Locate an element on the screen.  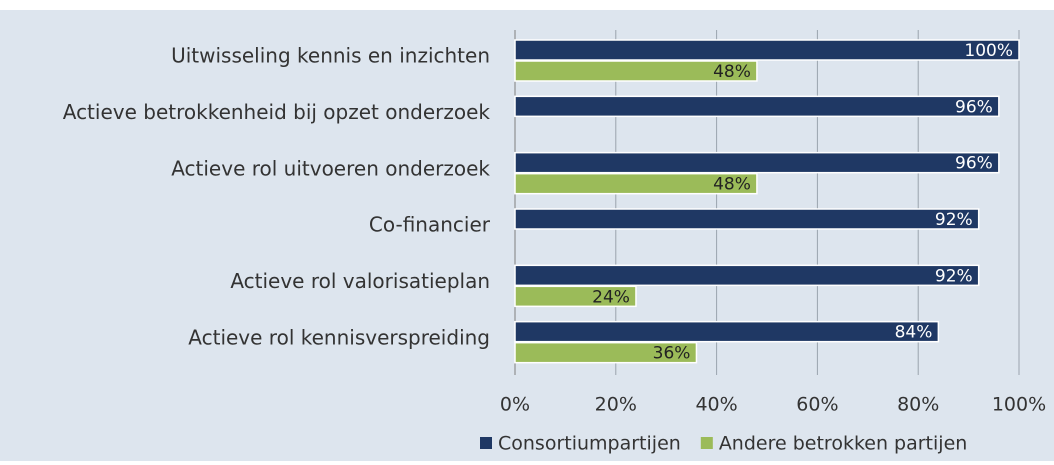
x-tick-label: 20% is located at coordinates (616, 405).